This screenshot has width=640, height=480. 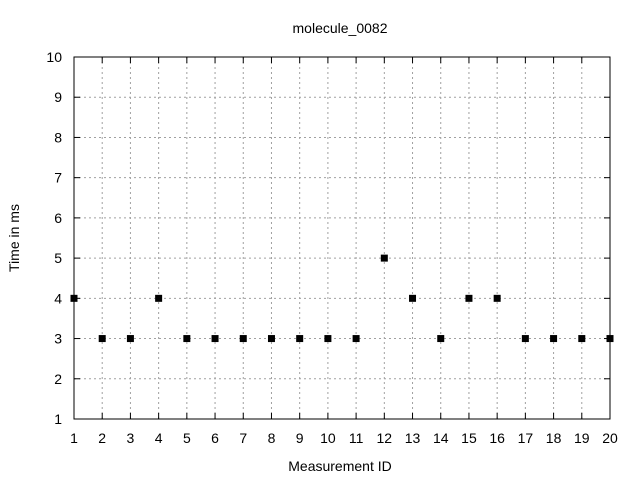 What do you see at coordinates (340, 28) in the screenshot?
I see `chart-title: molecule_0082` at bounding box center [340, 28].